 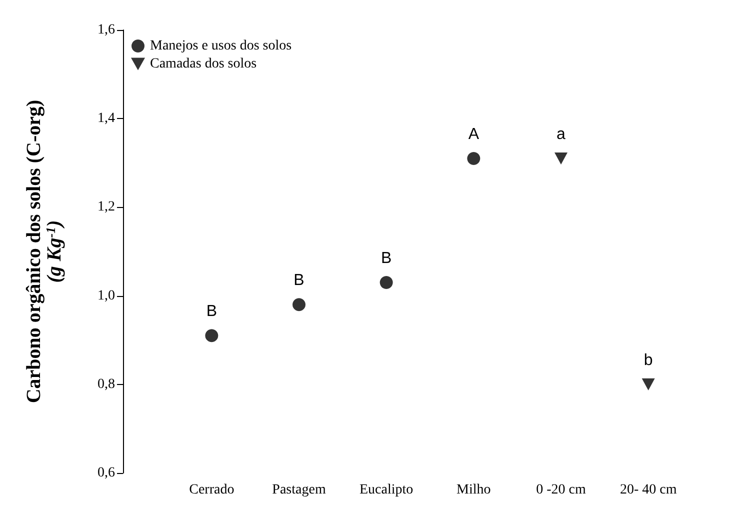 What do you see at coordinates (106, 207) in the screenshot?
I see `y-tick-label: 1,2` at bounding box center [106, 207].